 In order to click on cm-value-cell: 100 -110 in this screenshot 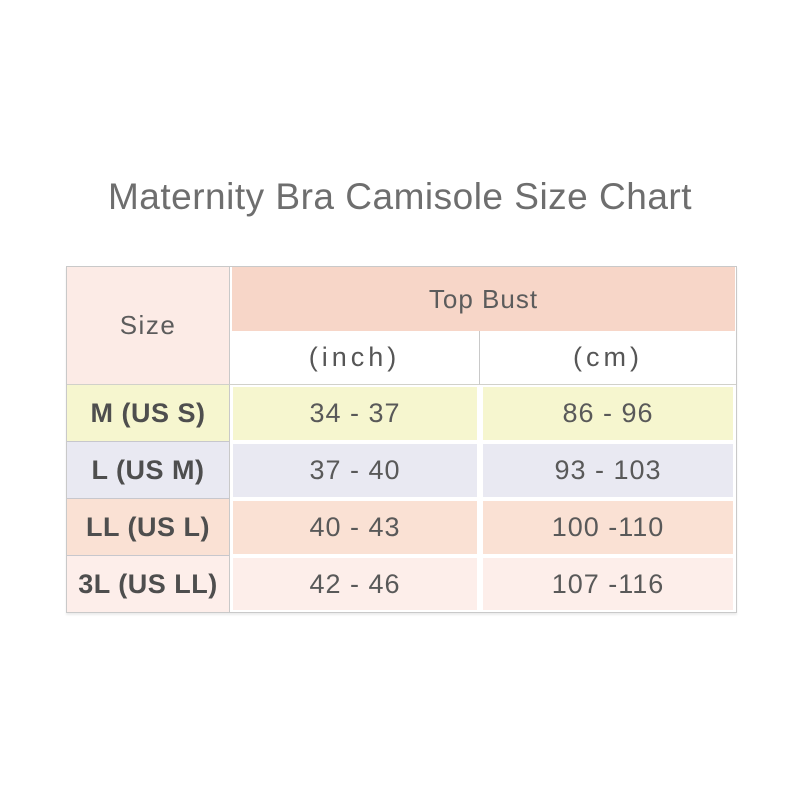, I will do `click(608, 527)`.